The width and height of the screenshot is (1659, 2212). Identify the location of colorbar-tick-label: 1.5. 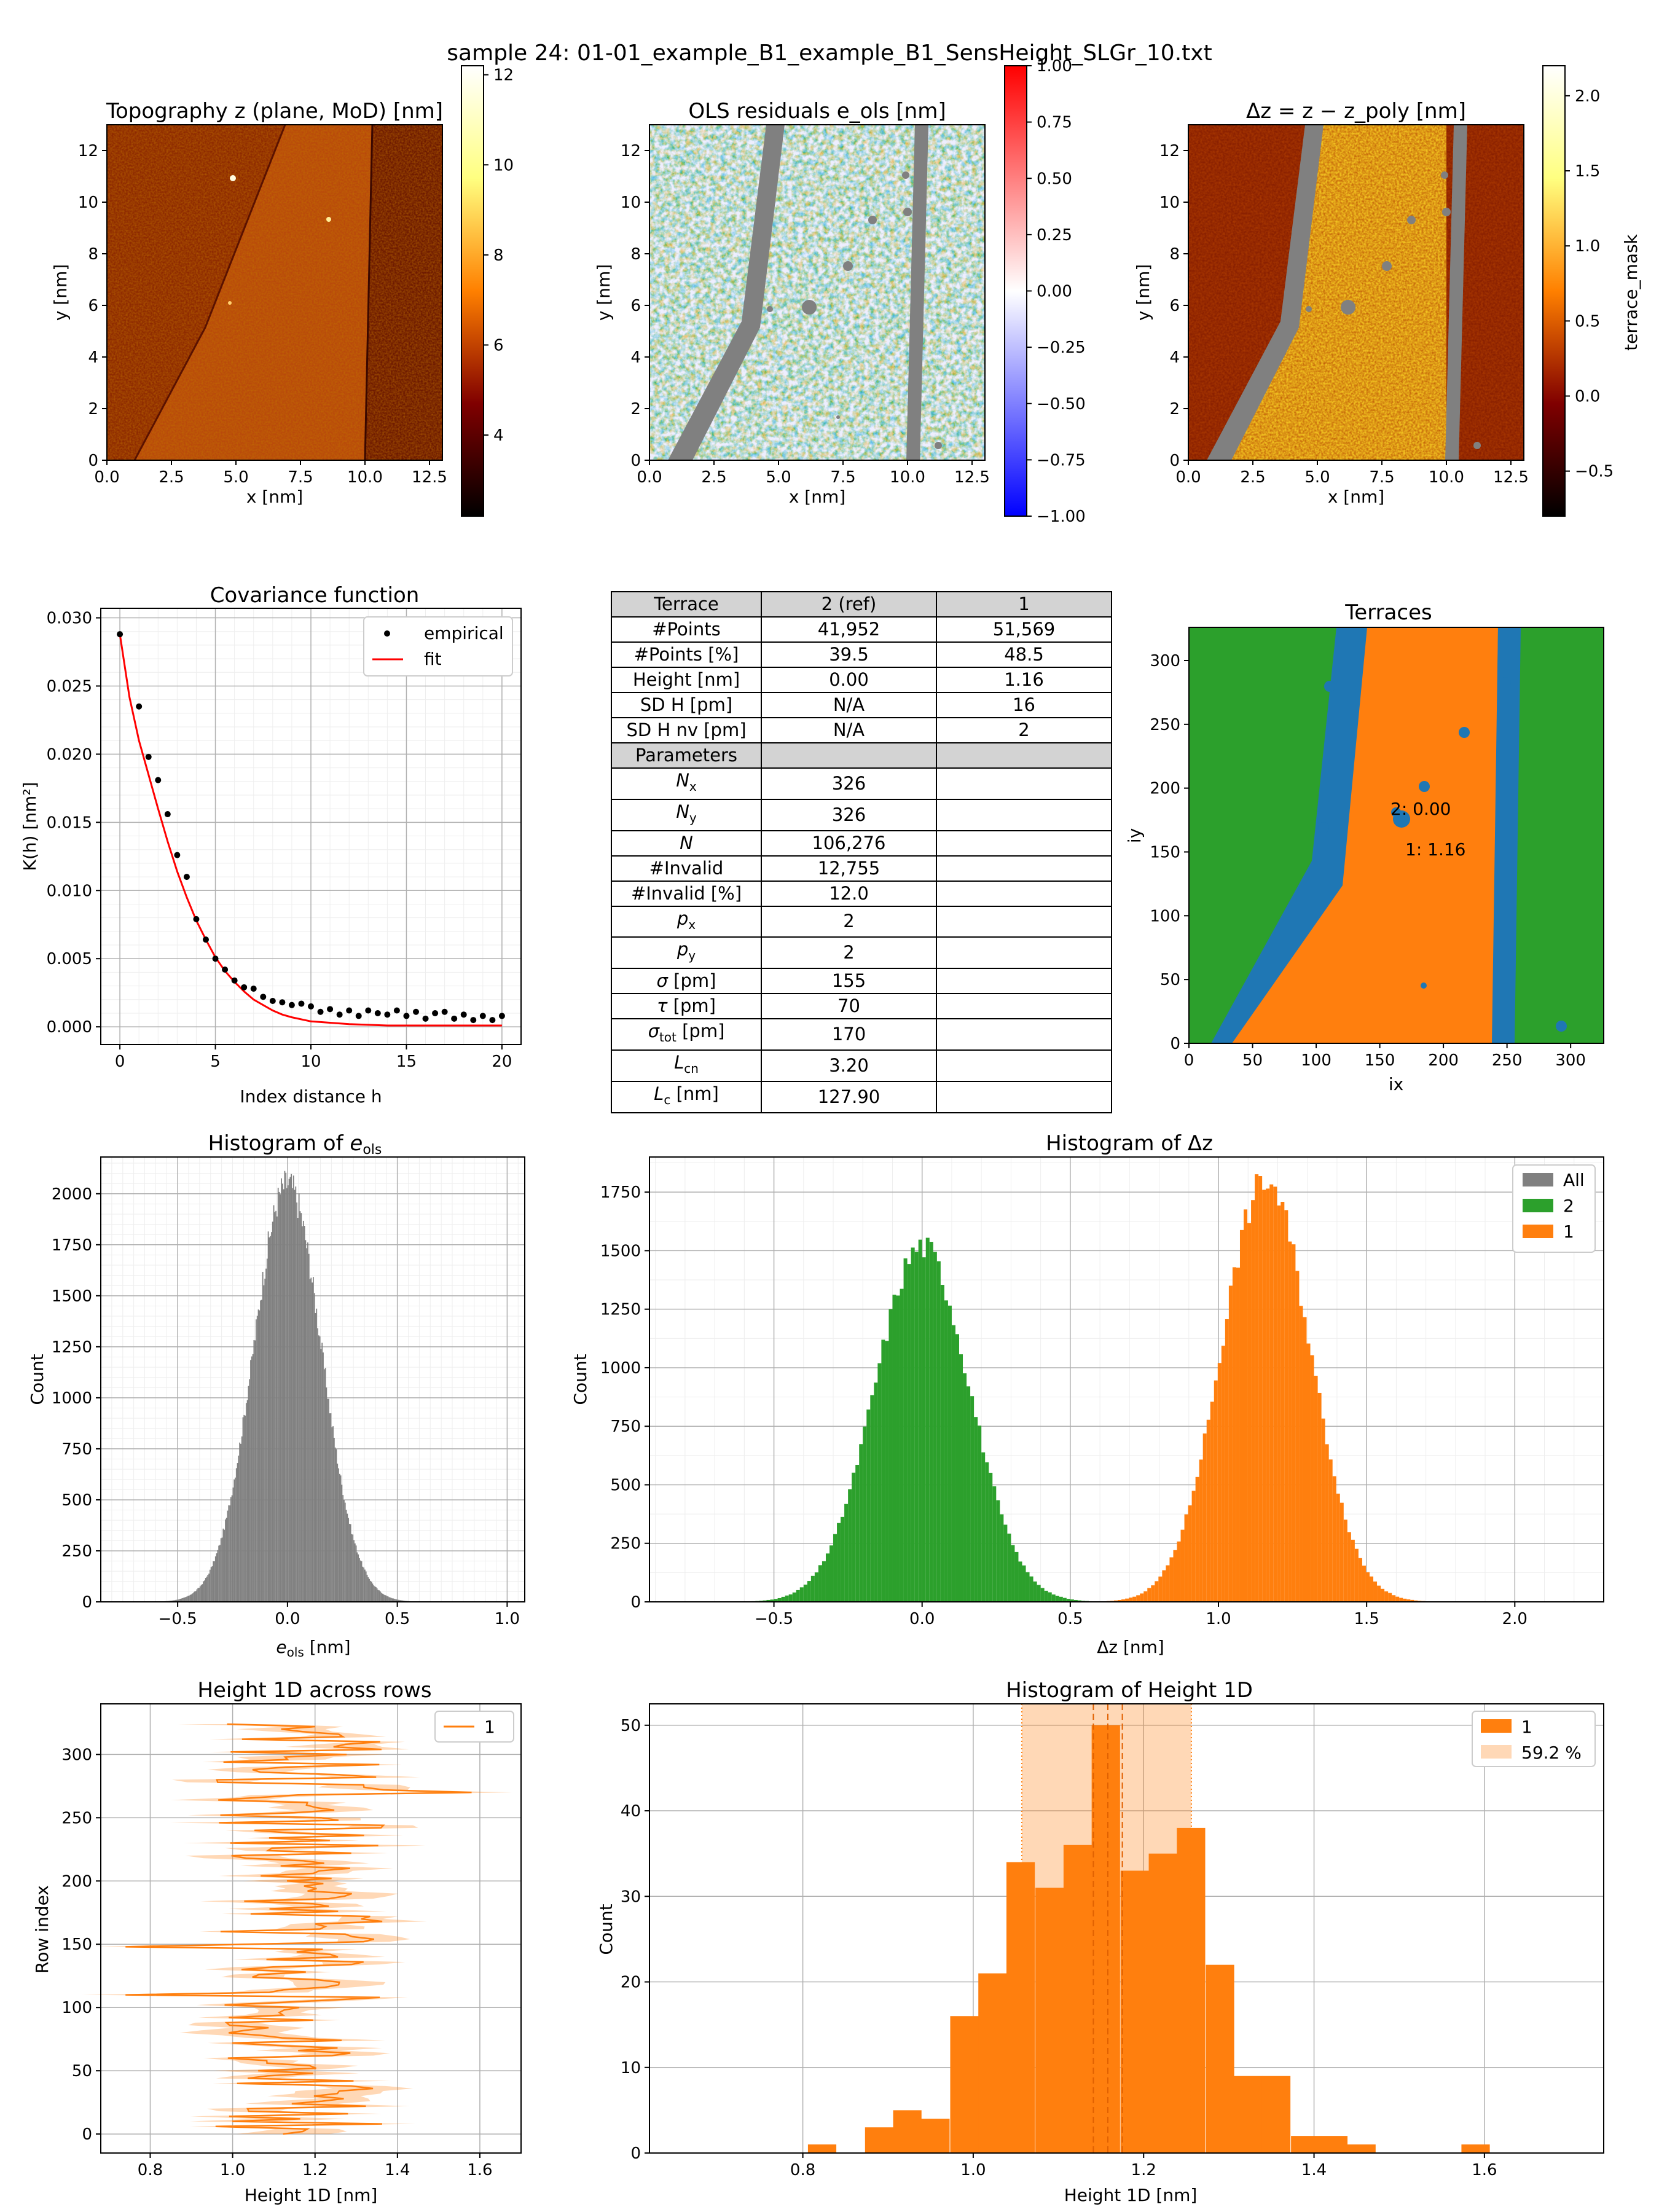
(1587, 171).